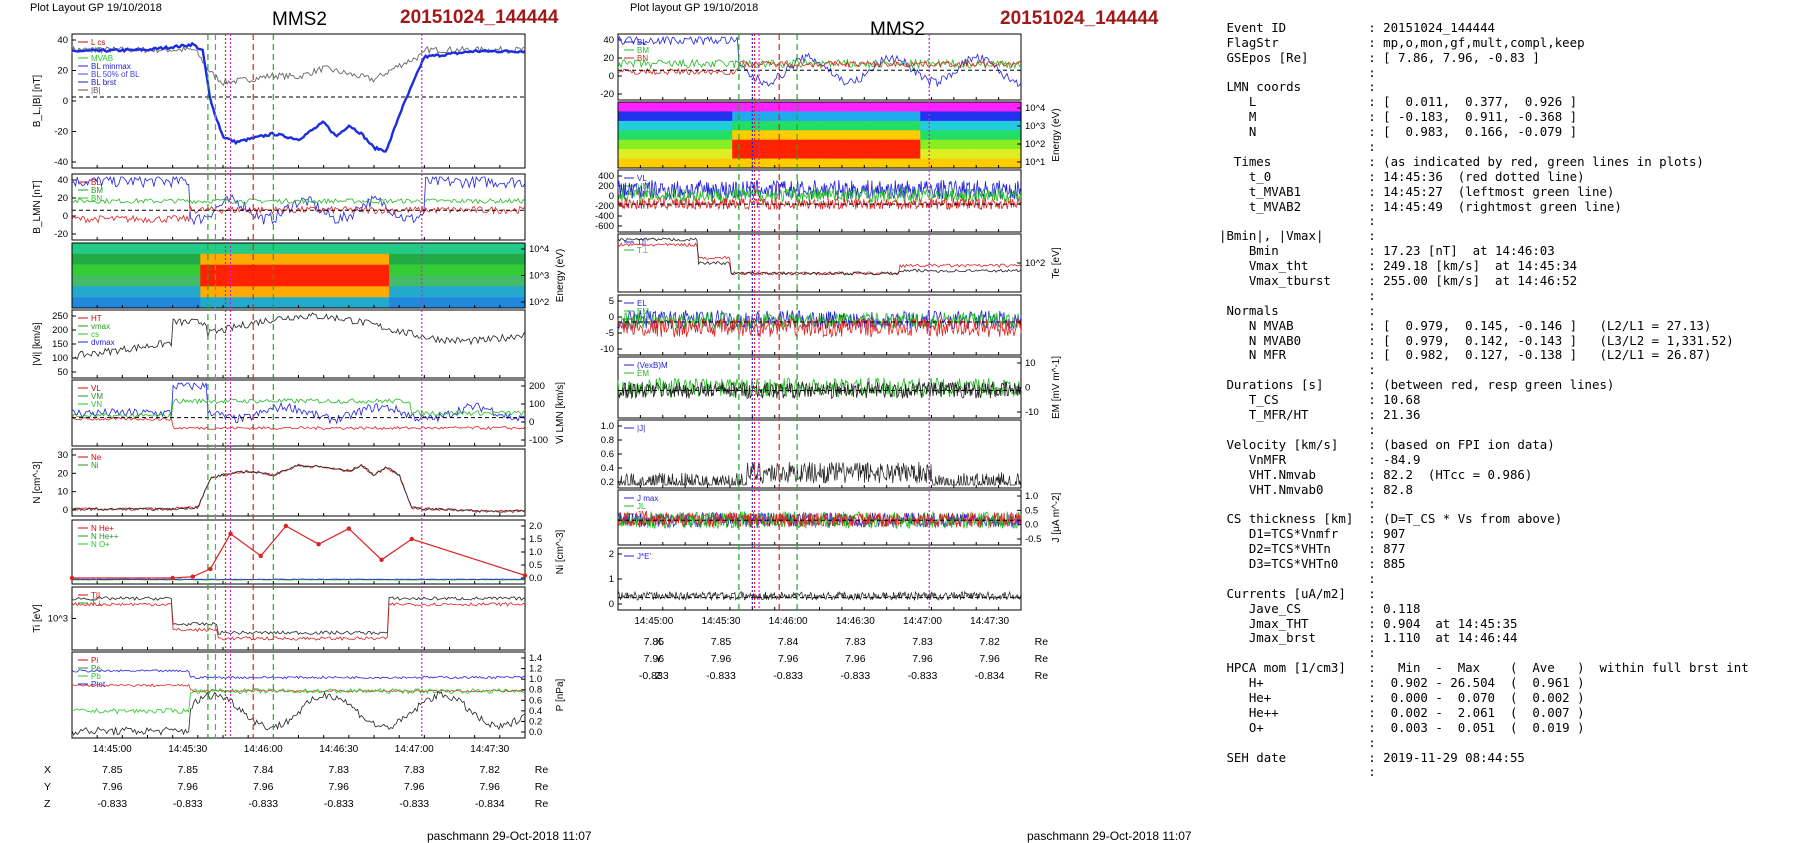  I want to click on position-value: 7.83, so click(414, 770).